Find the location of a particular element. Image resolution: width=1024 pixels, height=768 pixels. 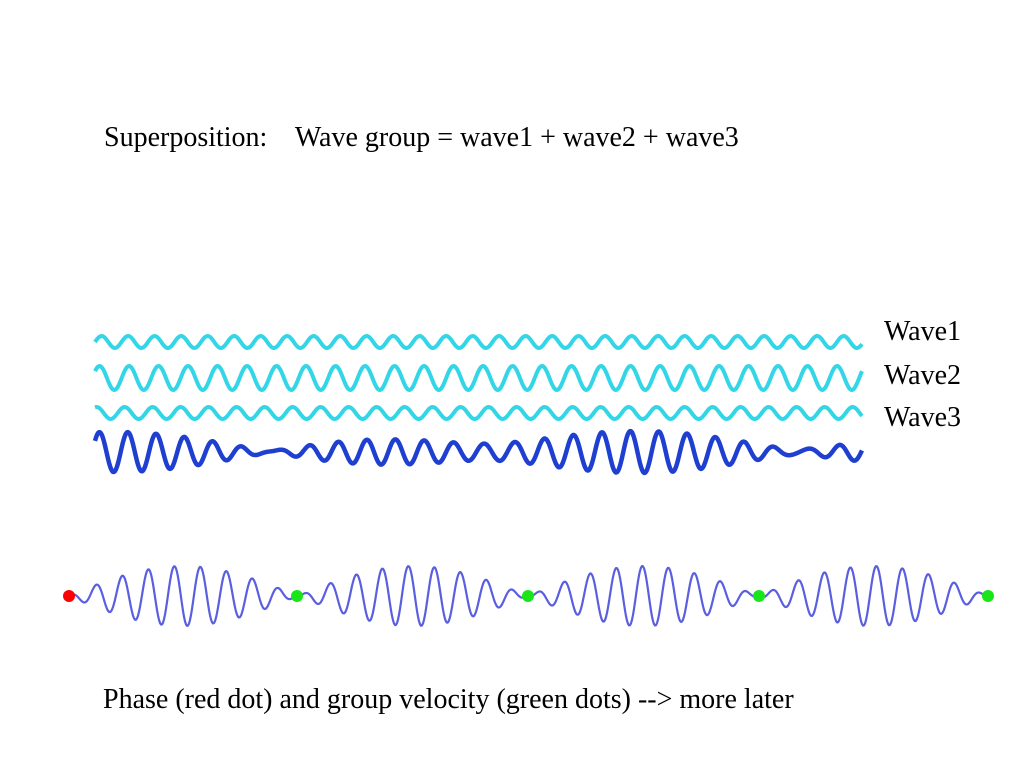

wave2-label: Wave2 is located at coordinates (923, 375).